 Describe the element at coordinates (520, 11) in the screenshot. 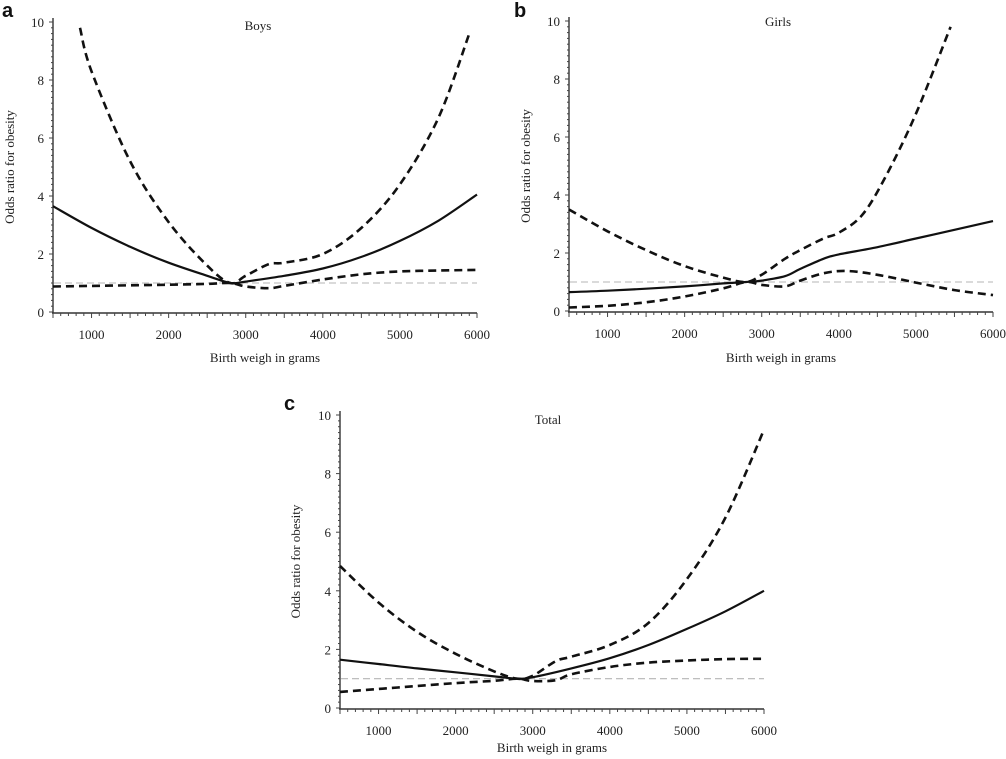

I see `panel-letter: b` at that location.